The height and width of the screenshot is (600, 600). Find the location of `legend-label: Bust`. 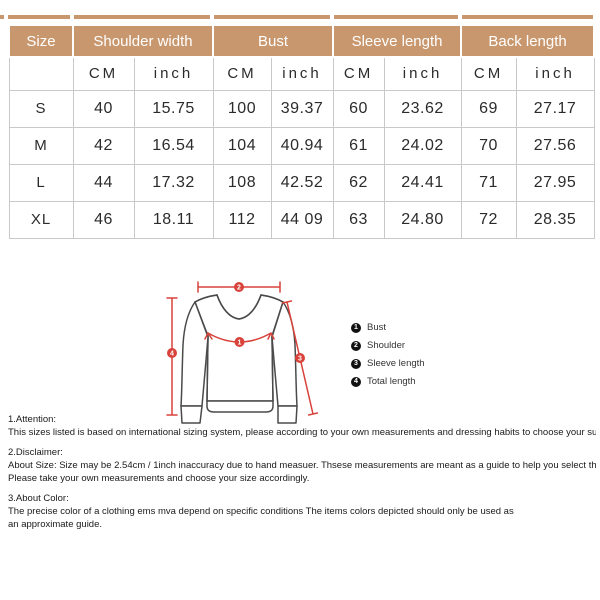

legend-label: Bust is located at coordinates (377, 327).